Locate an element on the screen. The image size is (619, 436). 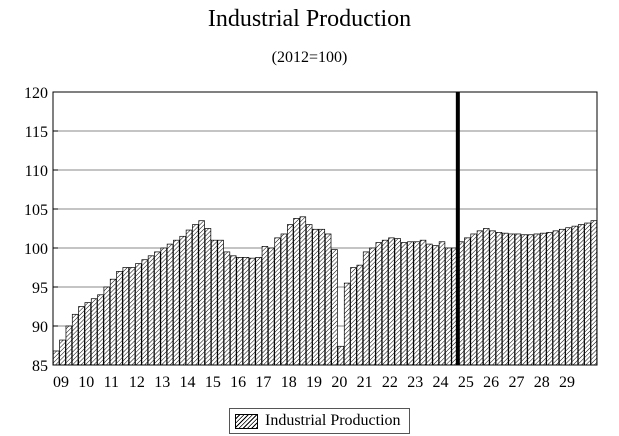
x-tick-label: 12 is located at coordinates (137, 382).